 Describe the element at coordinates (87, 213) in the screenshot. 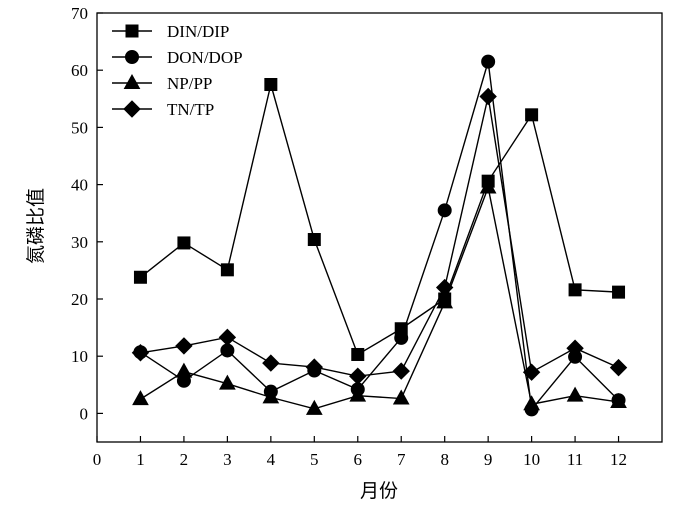

I see `y-axis: 0 10 20 30 40 50 60 70` at that location.